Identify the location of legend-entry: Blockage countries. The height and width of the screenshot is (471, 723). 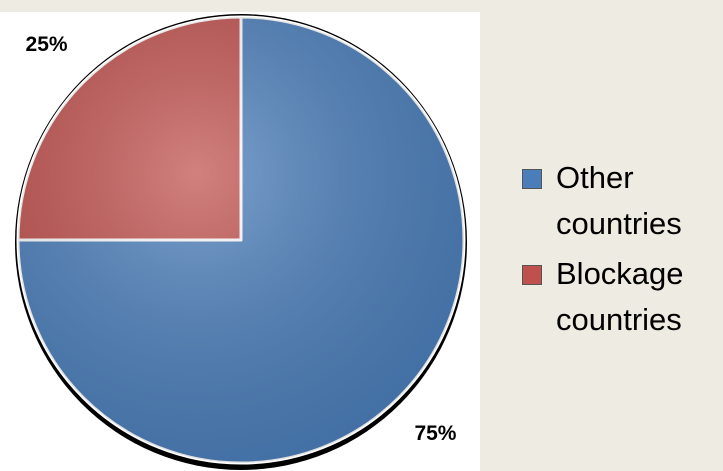
(622, 297).